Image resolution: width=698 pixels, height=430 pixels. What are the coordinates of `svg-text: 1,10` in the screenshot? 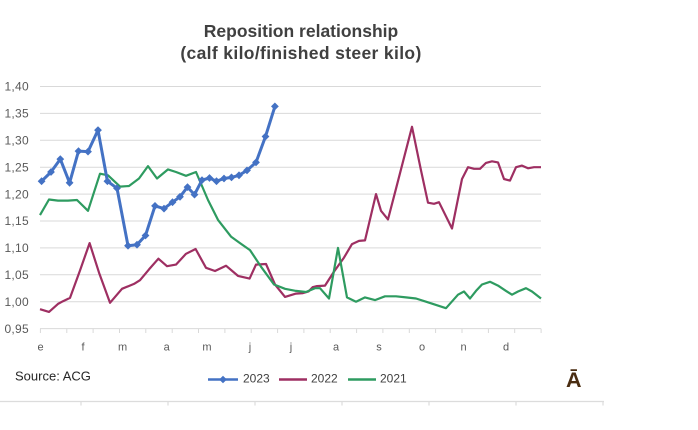 It's located at (16, 248).